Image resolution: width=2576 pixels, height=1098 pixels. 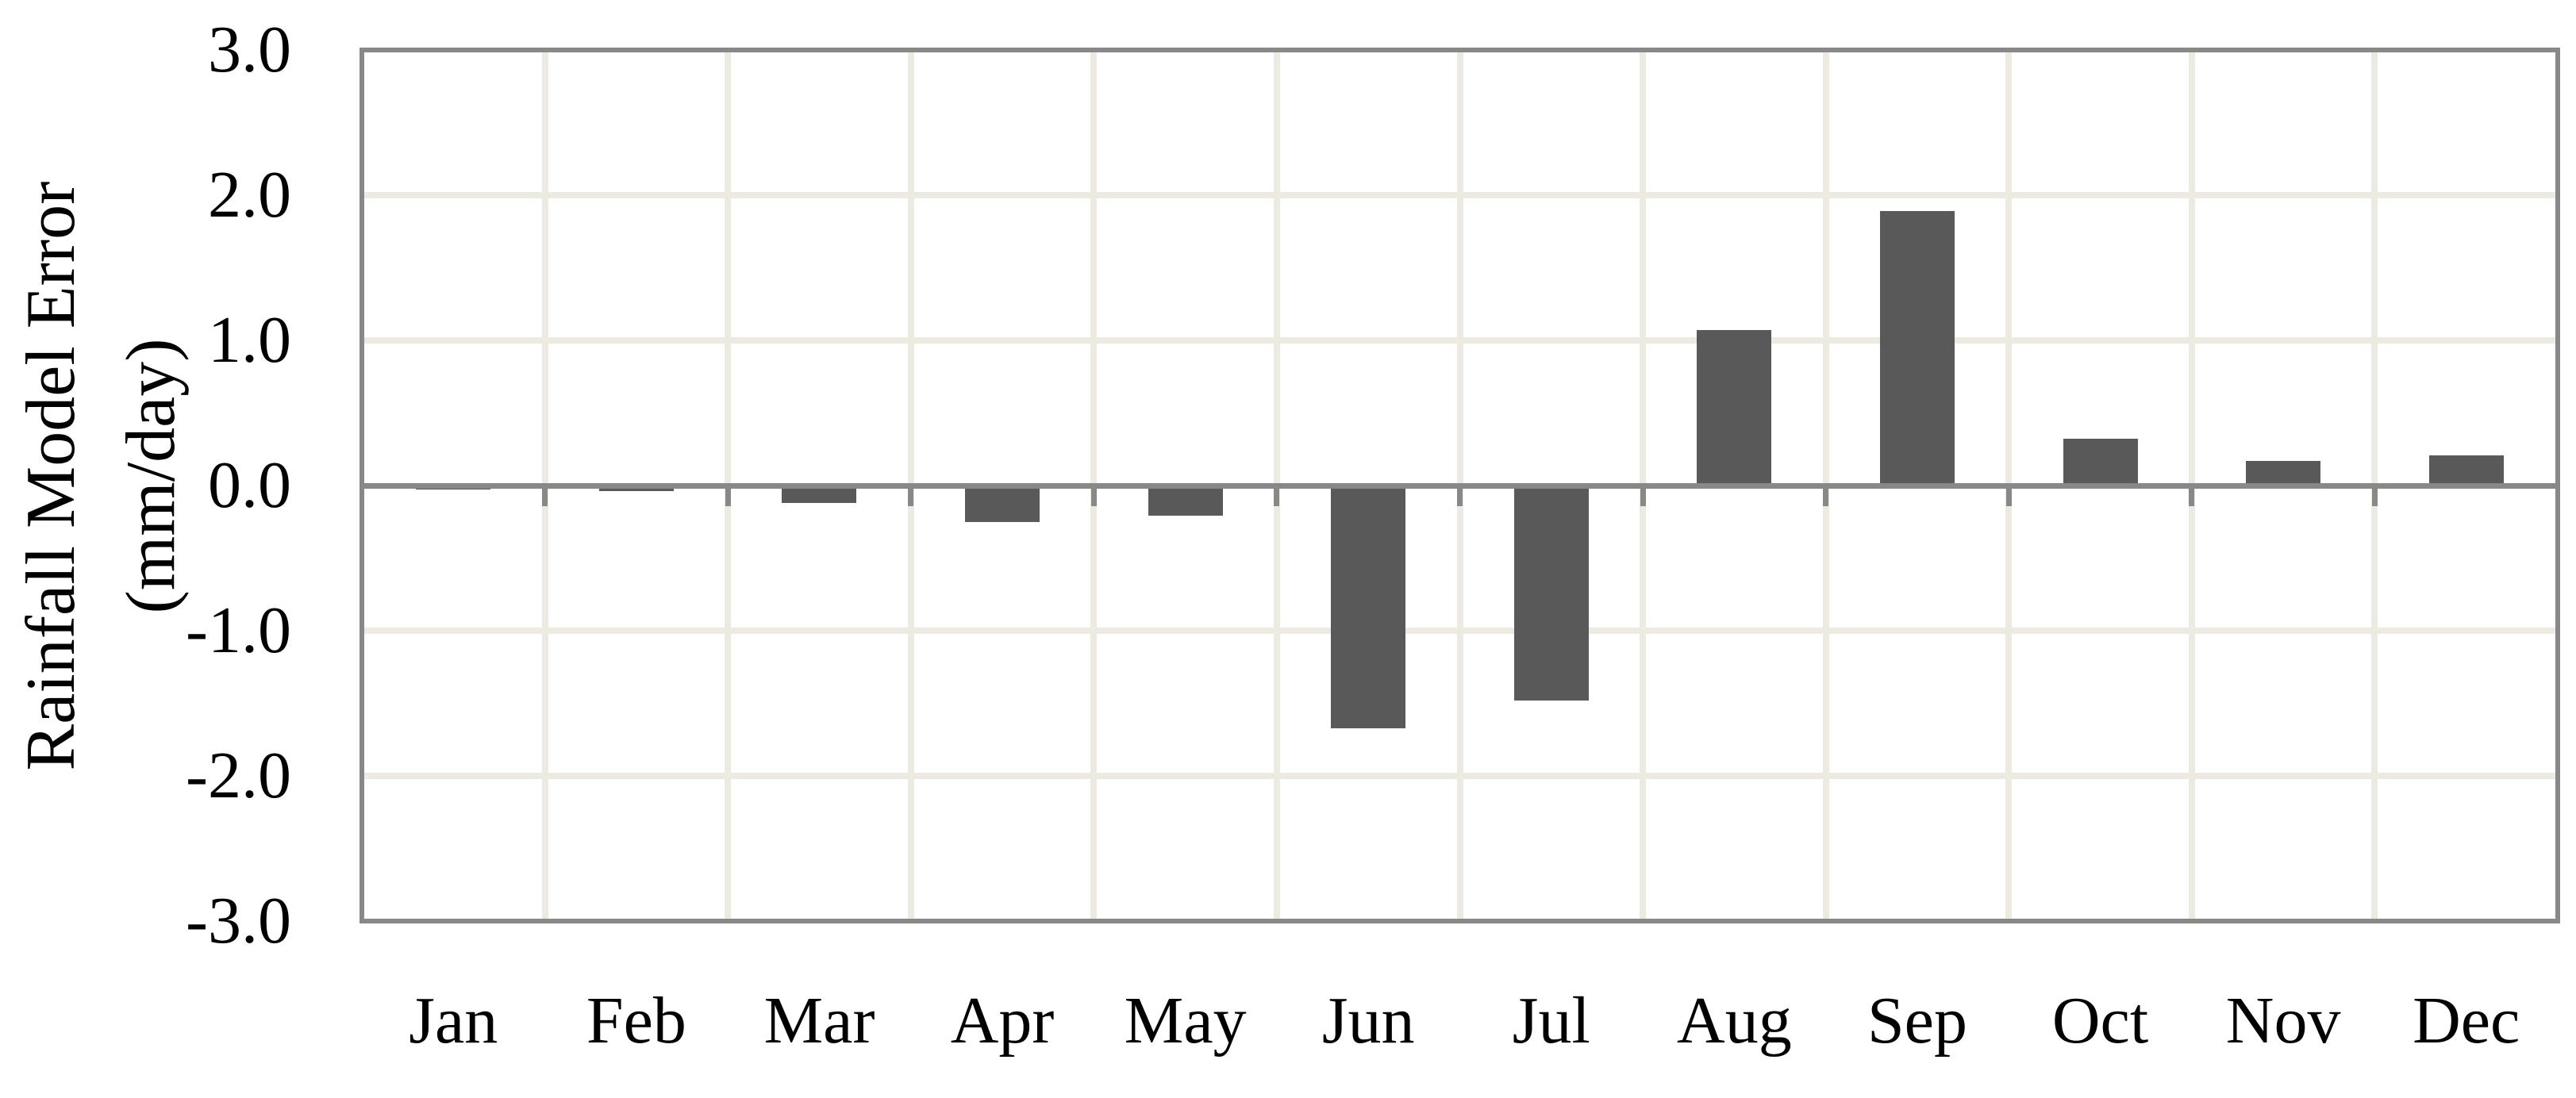 I want to click on x-axis-label-jun: Jun, so click(x=1368, y=1021).